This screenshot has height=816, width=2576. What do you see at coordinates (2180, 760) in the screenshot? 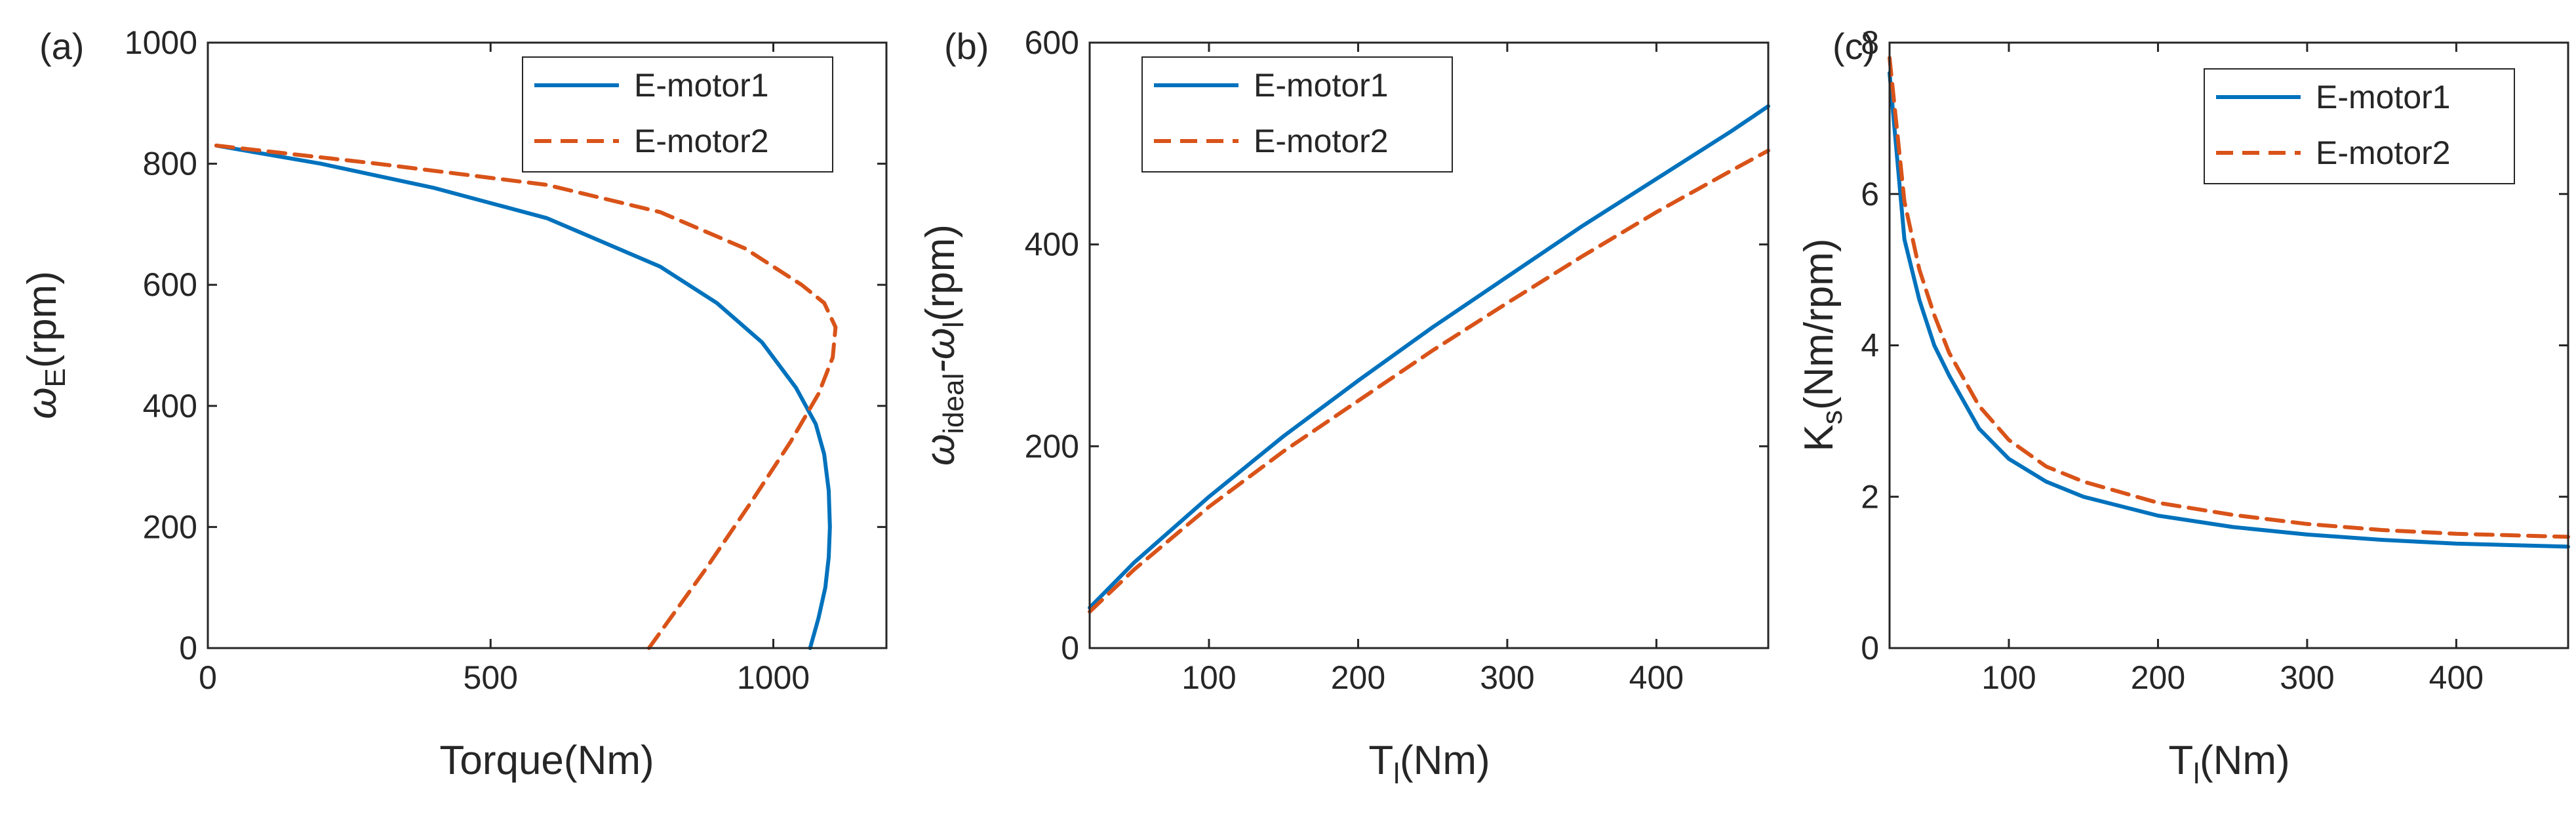
I see `panel-c-xlabel-main: T` at bounding box center [2180, 760].